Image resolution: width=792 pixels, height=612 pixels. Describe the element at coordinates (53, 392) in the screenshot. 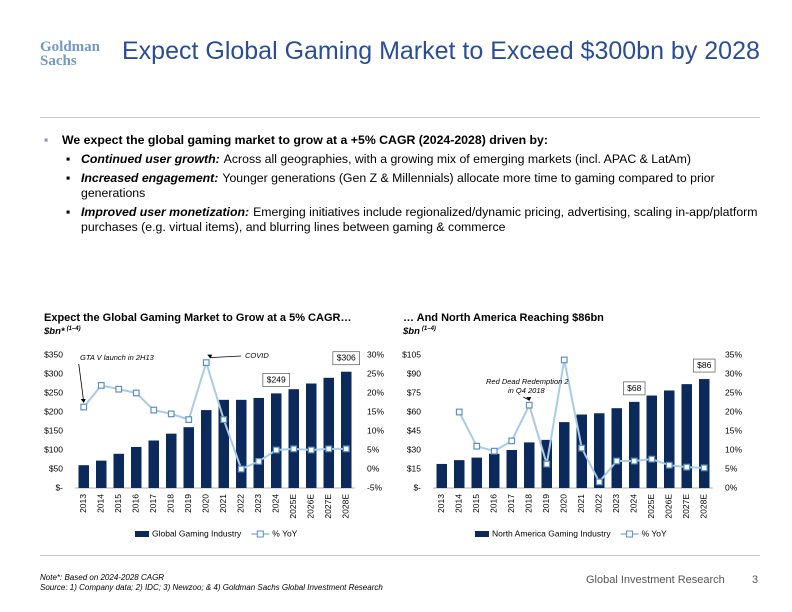

I see `y-tick-label: $250` at that location.